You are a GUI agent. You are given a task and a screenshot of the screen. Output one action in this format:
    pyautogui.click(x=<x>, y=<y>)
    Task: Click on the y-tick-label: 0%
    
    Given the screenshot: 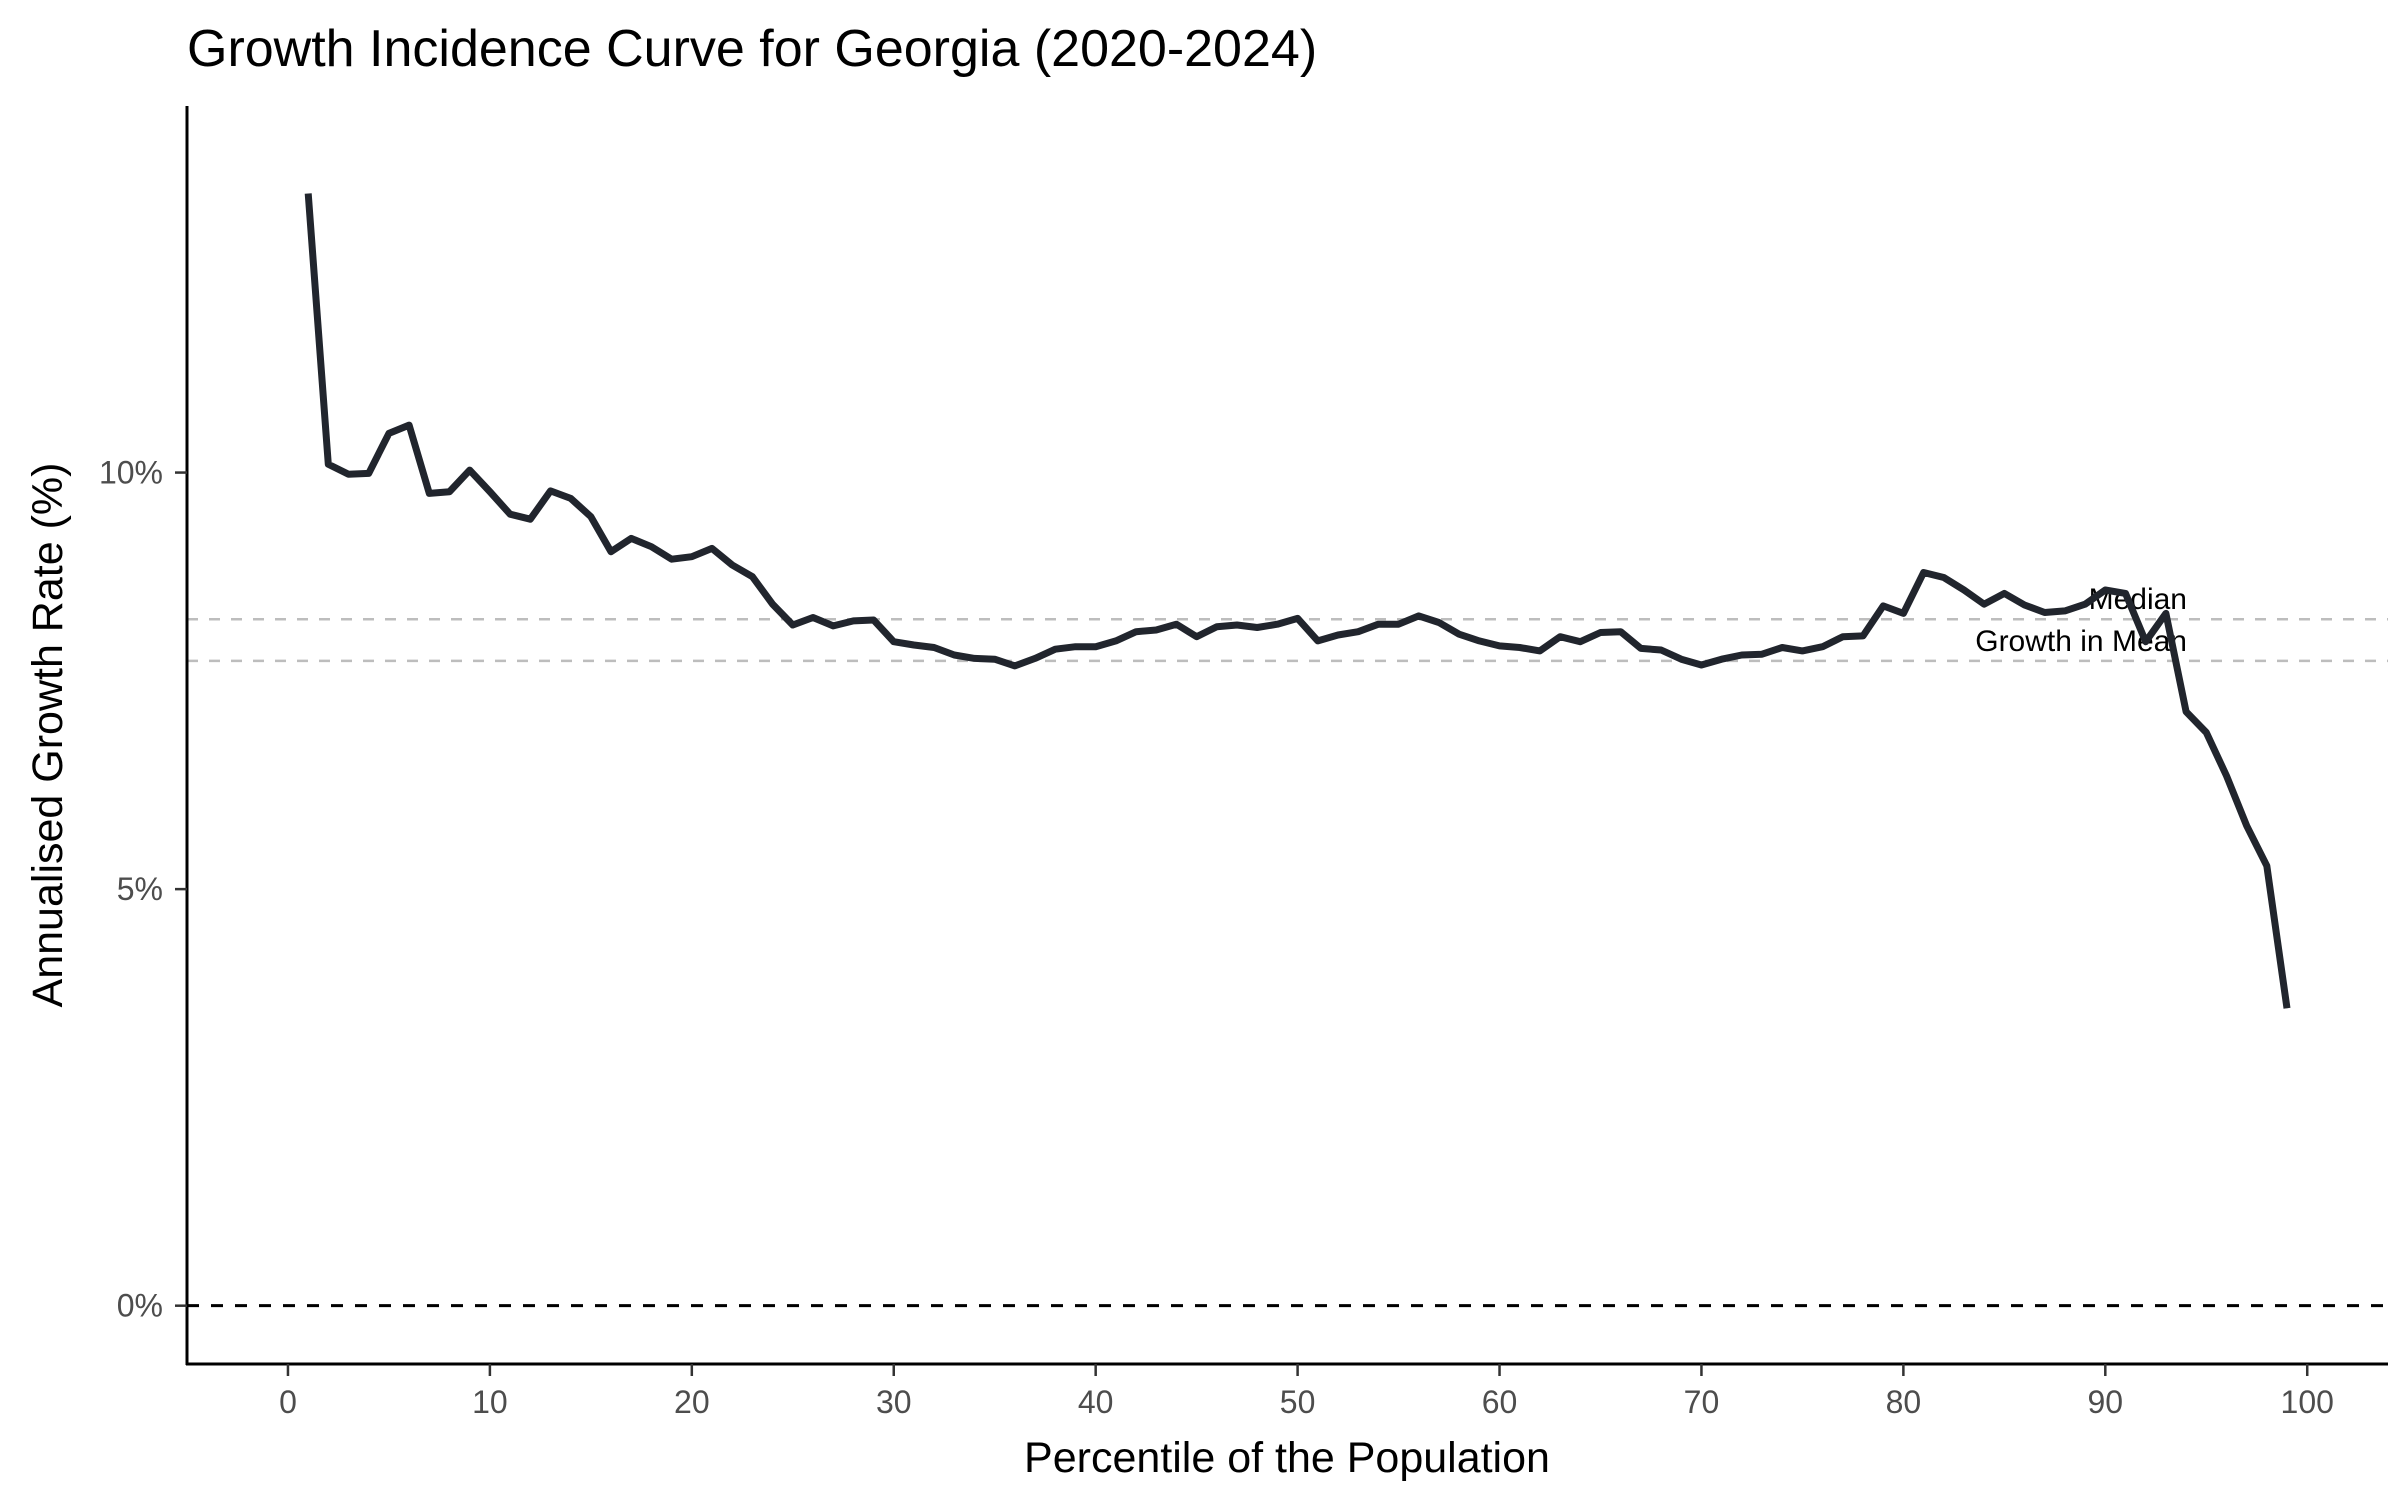 What is the action you would take?
    pyautogui.click(x=140, y=1306)
    